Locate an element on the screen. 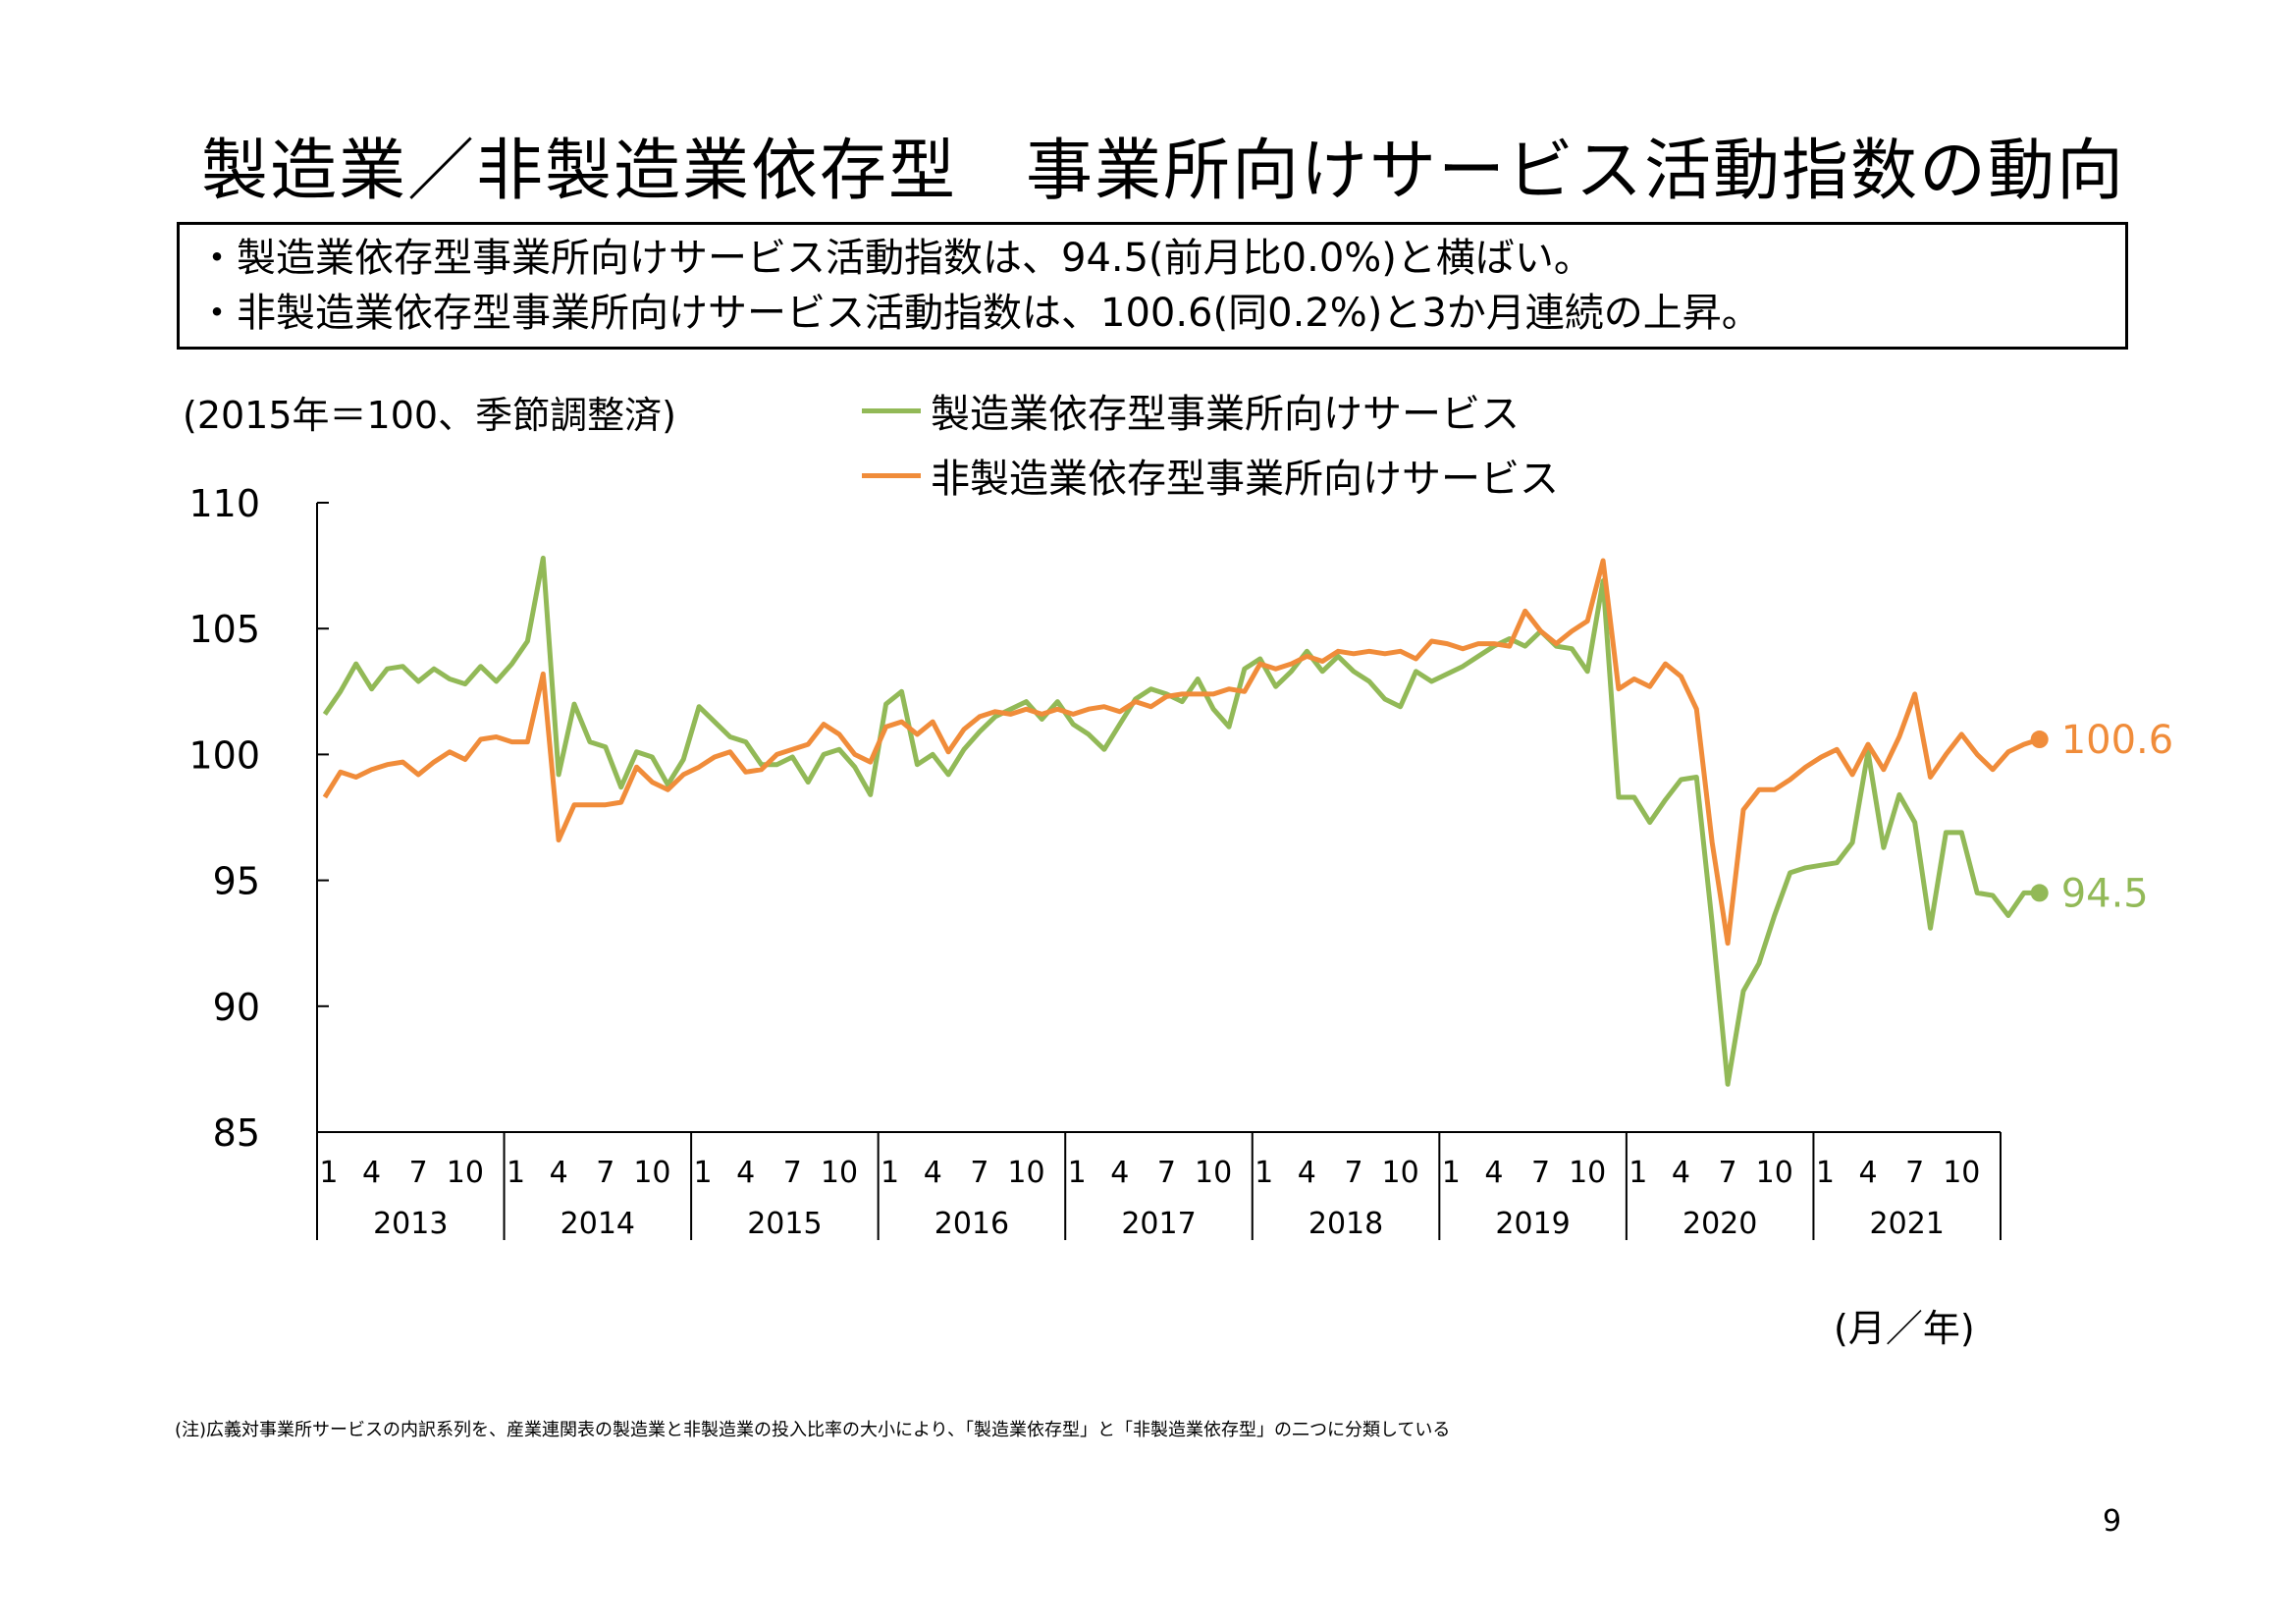 The image size is (2296, 1624). summary-line-manufacturing: ・製造業依存型事業所向けサービス活動指数は、94.5(前月比0.0%)と横ばい。 is located at coordinates (895, 258).